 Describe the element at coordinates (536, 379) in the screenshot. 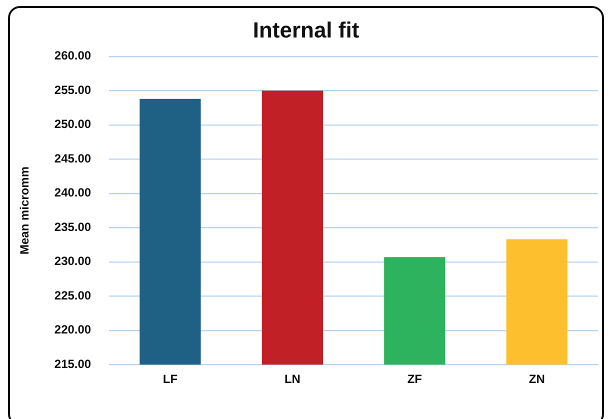

I see `x-tick-label: ZN` at that location.